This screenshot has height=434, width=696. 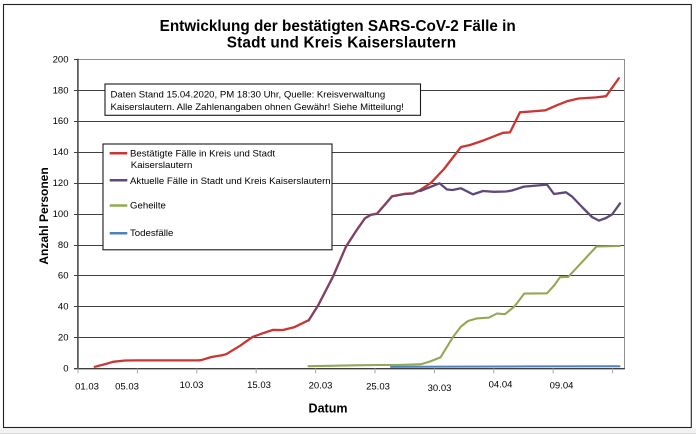 I want to click on svg-text: 80, so click(x=63, y=245).